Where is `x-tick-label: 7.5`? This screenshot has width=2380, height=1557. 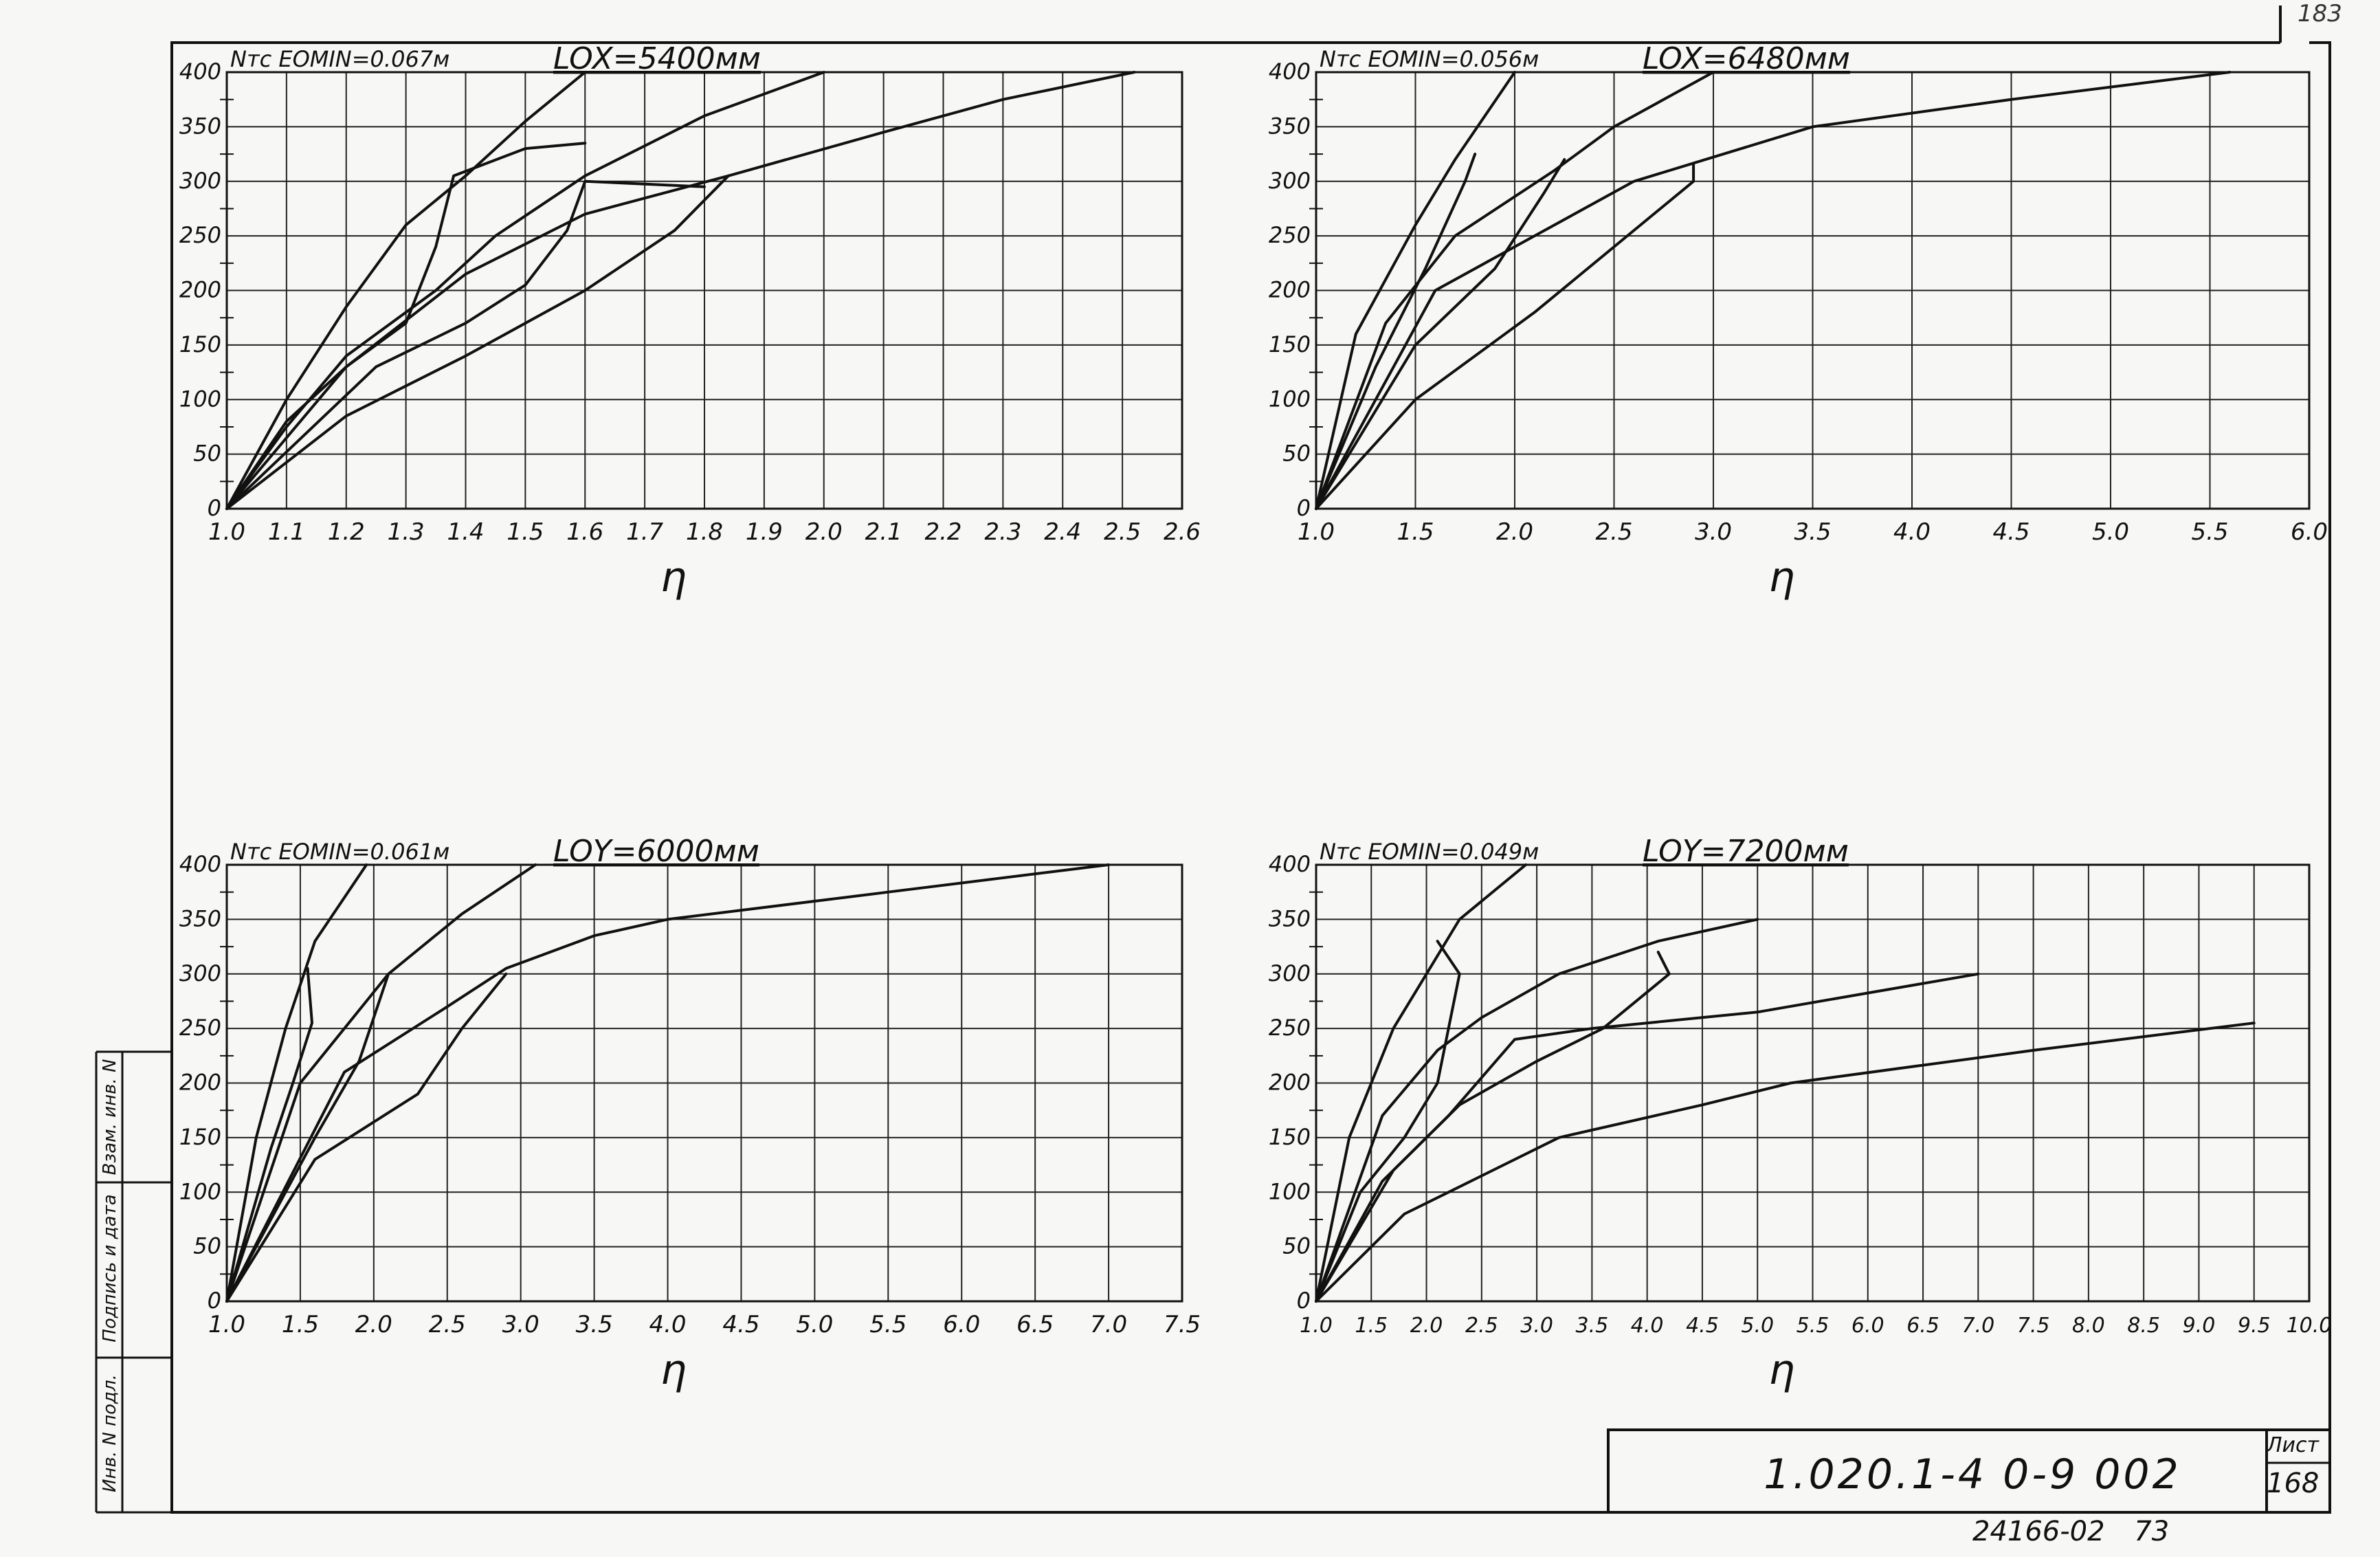 x-tick-label: 7.5 is located at coordinates (1182, 1324).